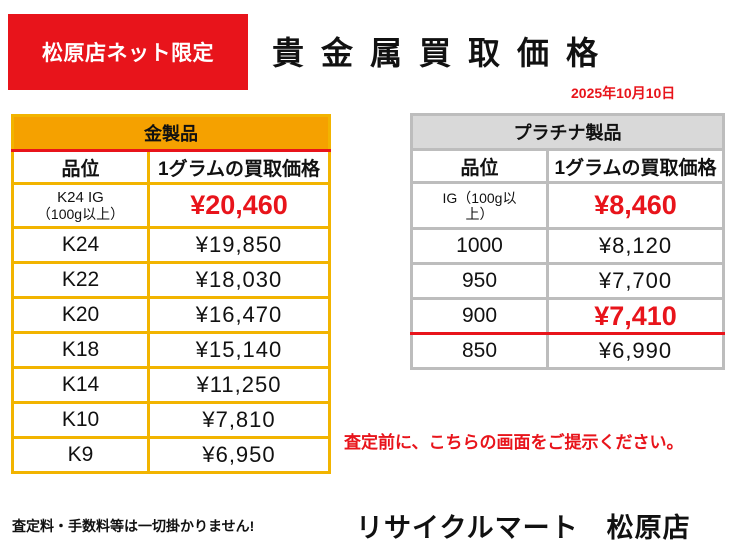 The width and height of the screenshot is (753, 560). Describe the element at coordinates (239, 350) in the screenshot. I see `gold-price-k18: ¥15,140` at that location.